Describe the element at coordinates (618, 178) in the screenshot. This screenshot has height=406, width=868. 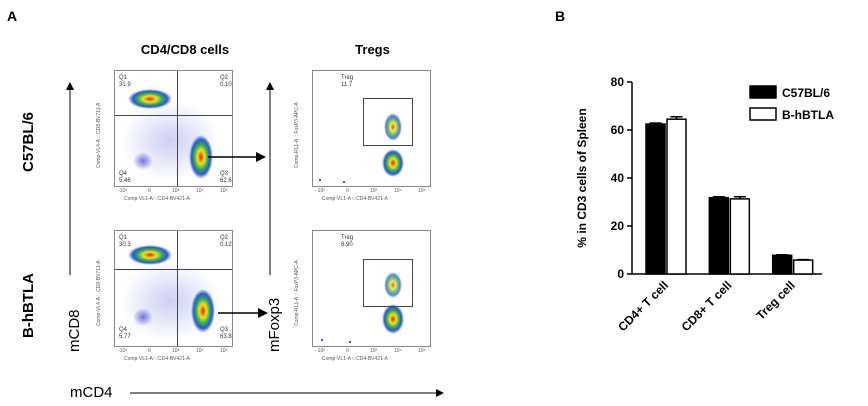
I see `y-tick-label: 40` at that location.